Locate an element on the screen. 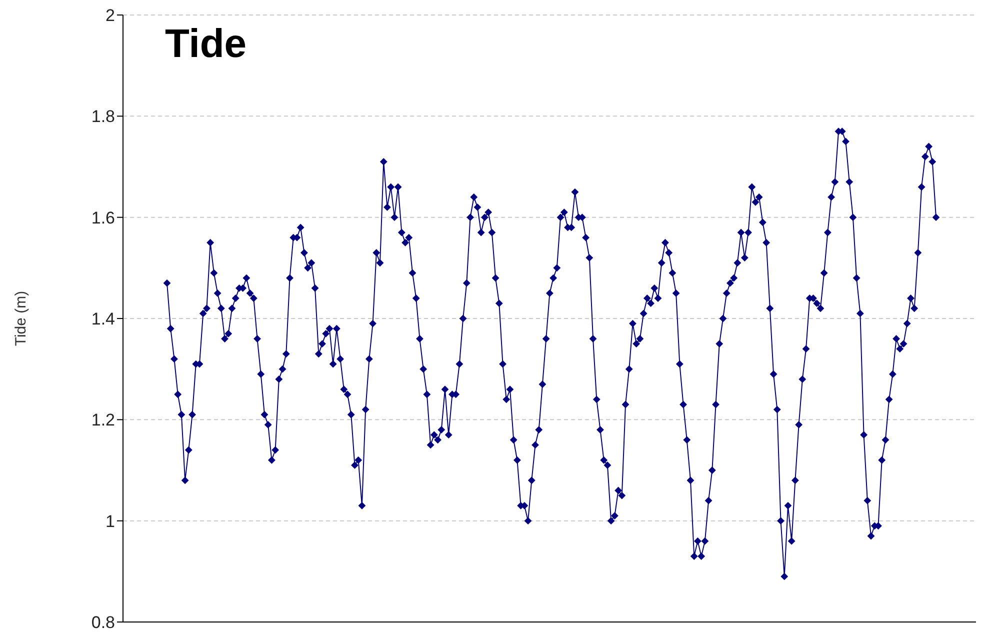 Image resolution: width=984 pixels, height=633 pixels. y-tick-label: 1.4 is located at coordinates (103, 319).